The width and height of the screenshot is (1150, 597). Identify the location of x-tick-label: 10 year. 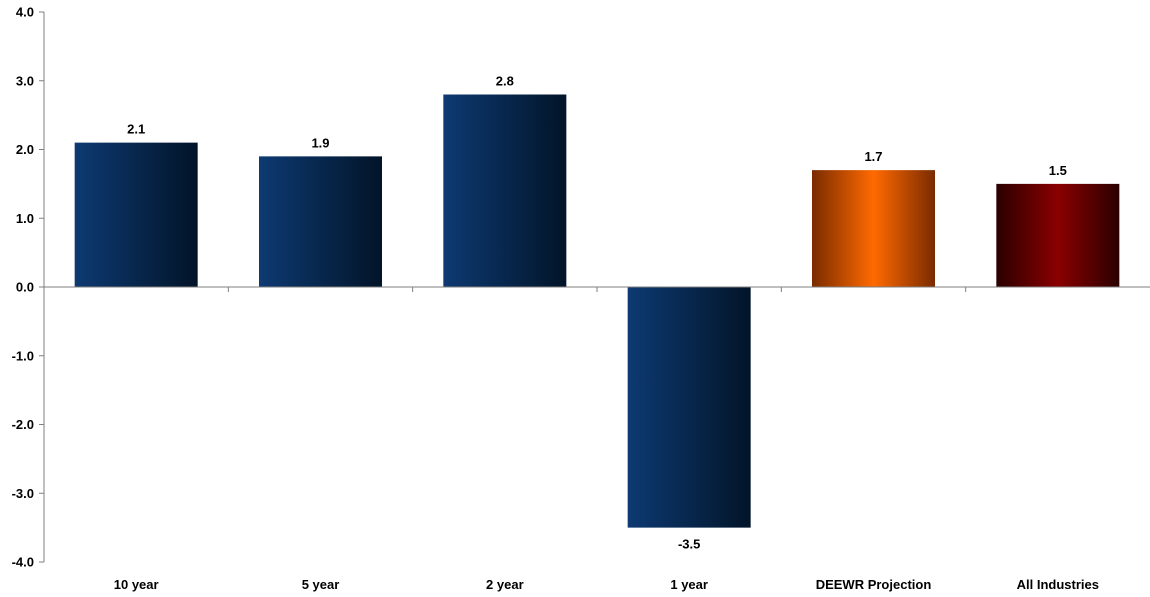
(136, 584).